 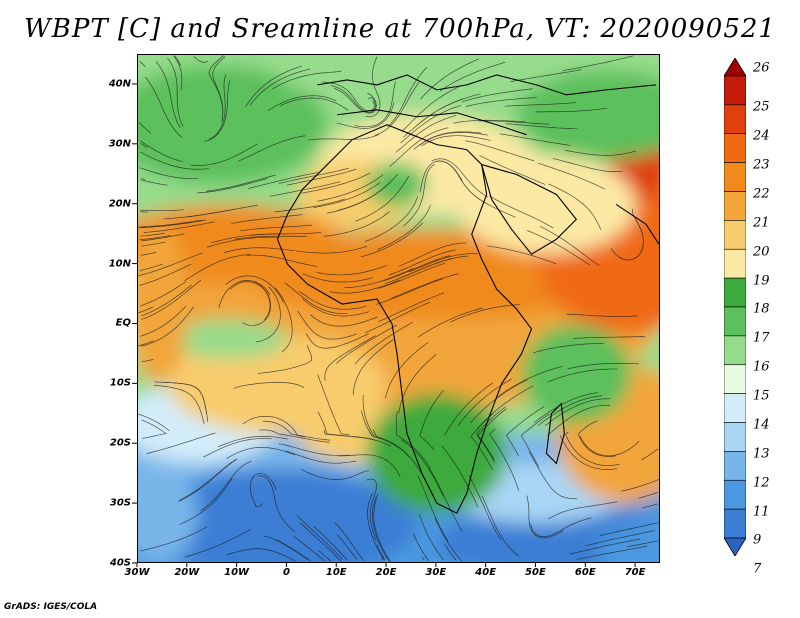 What do you see at coordinates (761, 252) in the screenshot?
I see `colorbar-label: 20` at bounding box center [761, 252].